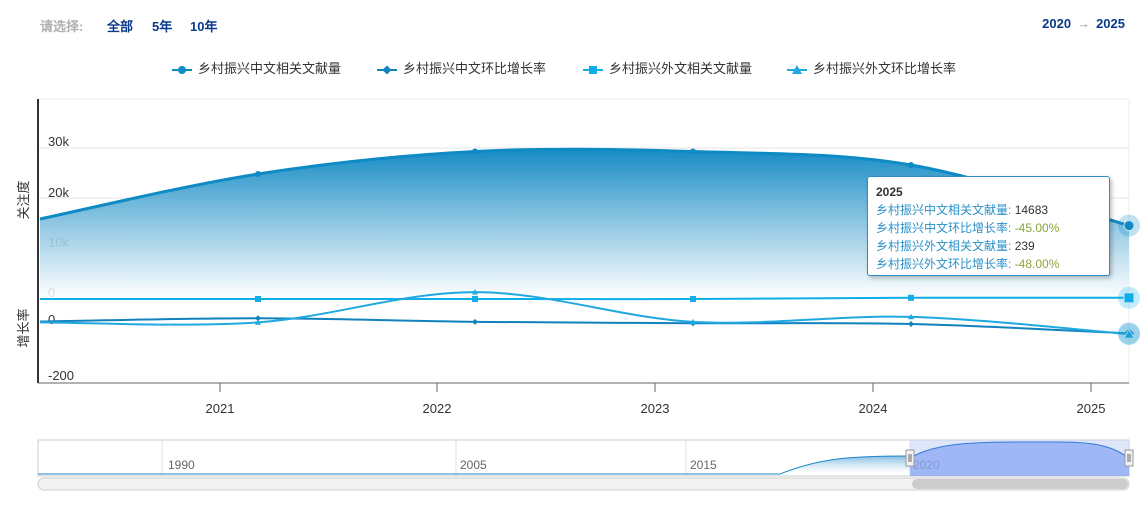 This screenshot has width=1141, height=507. Describe the element at coordinates (1057, 23) in the screenshot. I see `year-from: 2020` at that location.